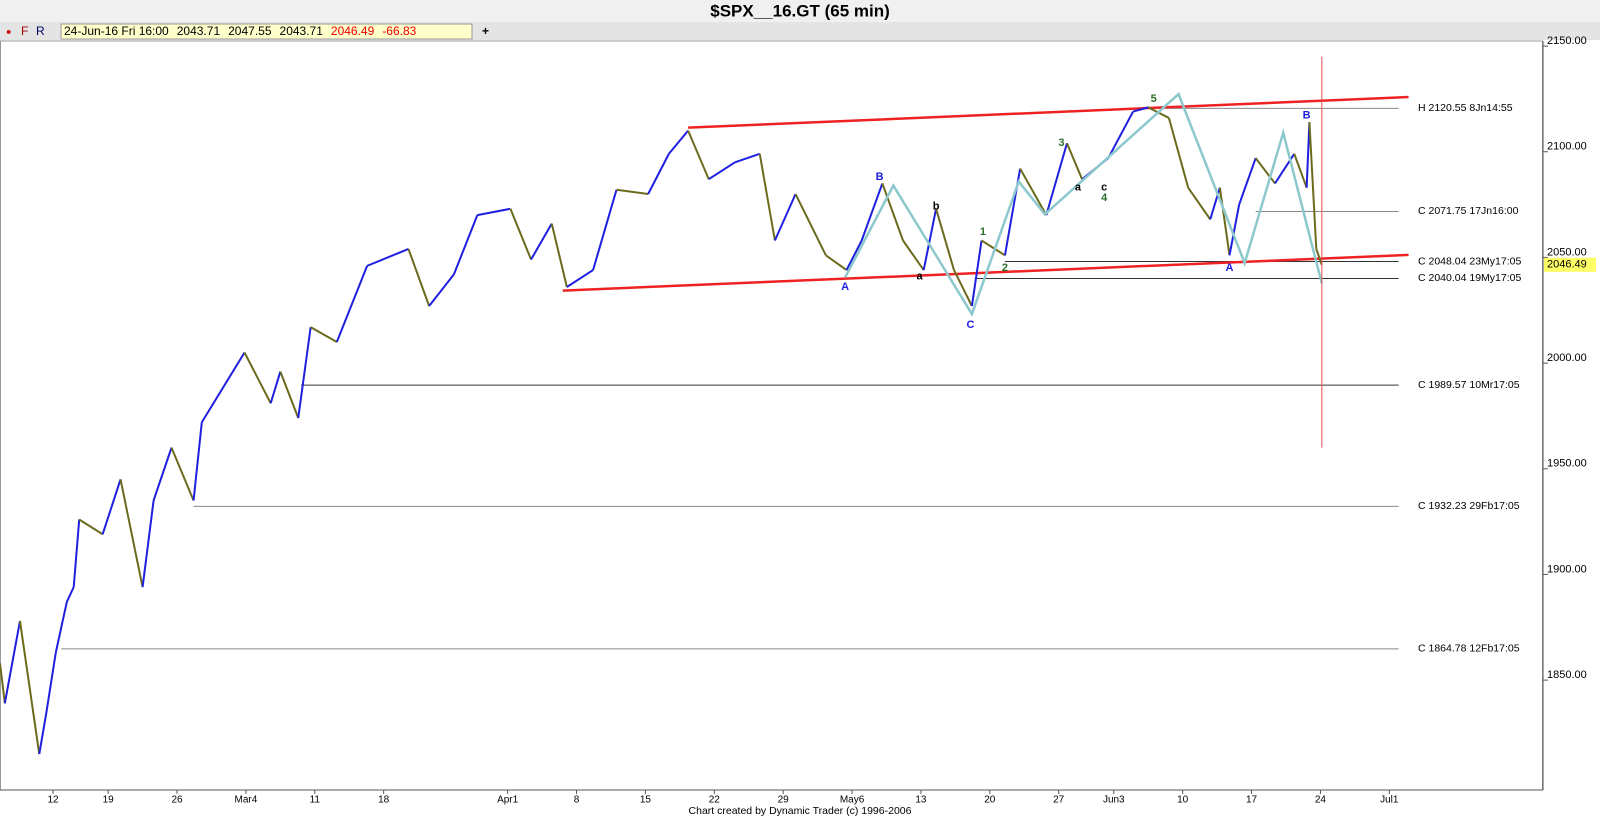 The height and width of the screenshot is (818, 1600). I want to click on x-tick-label: 12, so click(53, 800).